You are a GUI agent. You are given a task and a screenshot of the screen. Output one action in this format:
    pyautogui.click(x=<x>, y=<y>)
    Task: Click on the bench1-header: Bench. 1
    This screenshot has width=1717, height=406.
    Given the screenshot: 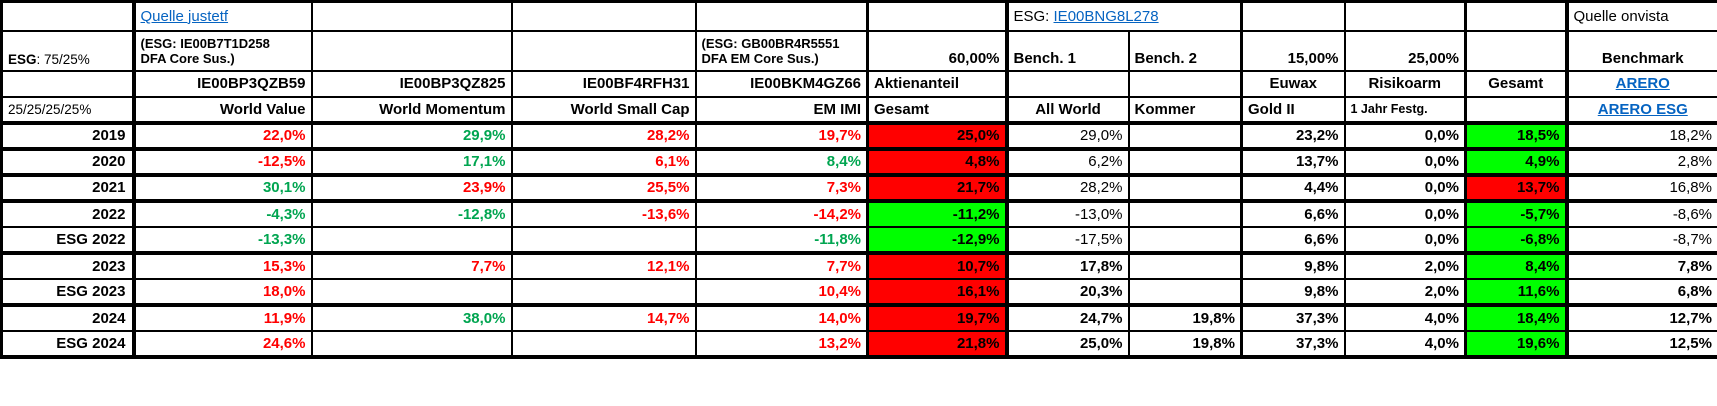 What is the action you would take?
    pyautogui.click(x=1067, y=50)
    